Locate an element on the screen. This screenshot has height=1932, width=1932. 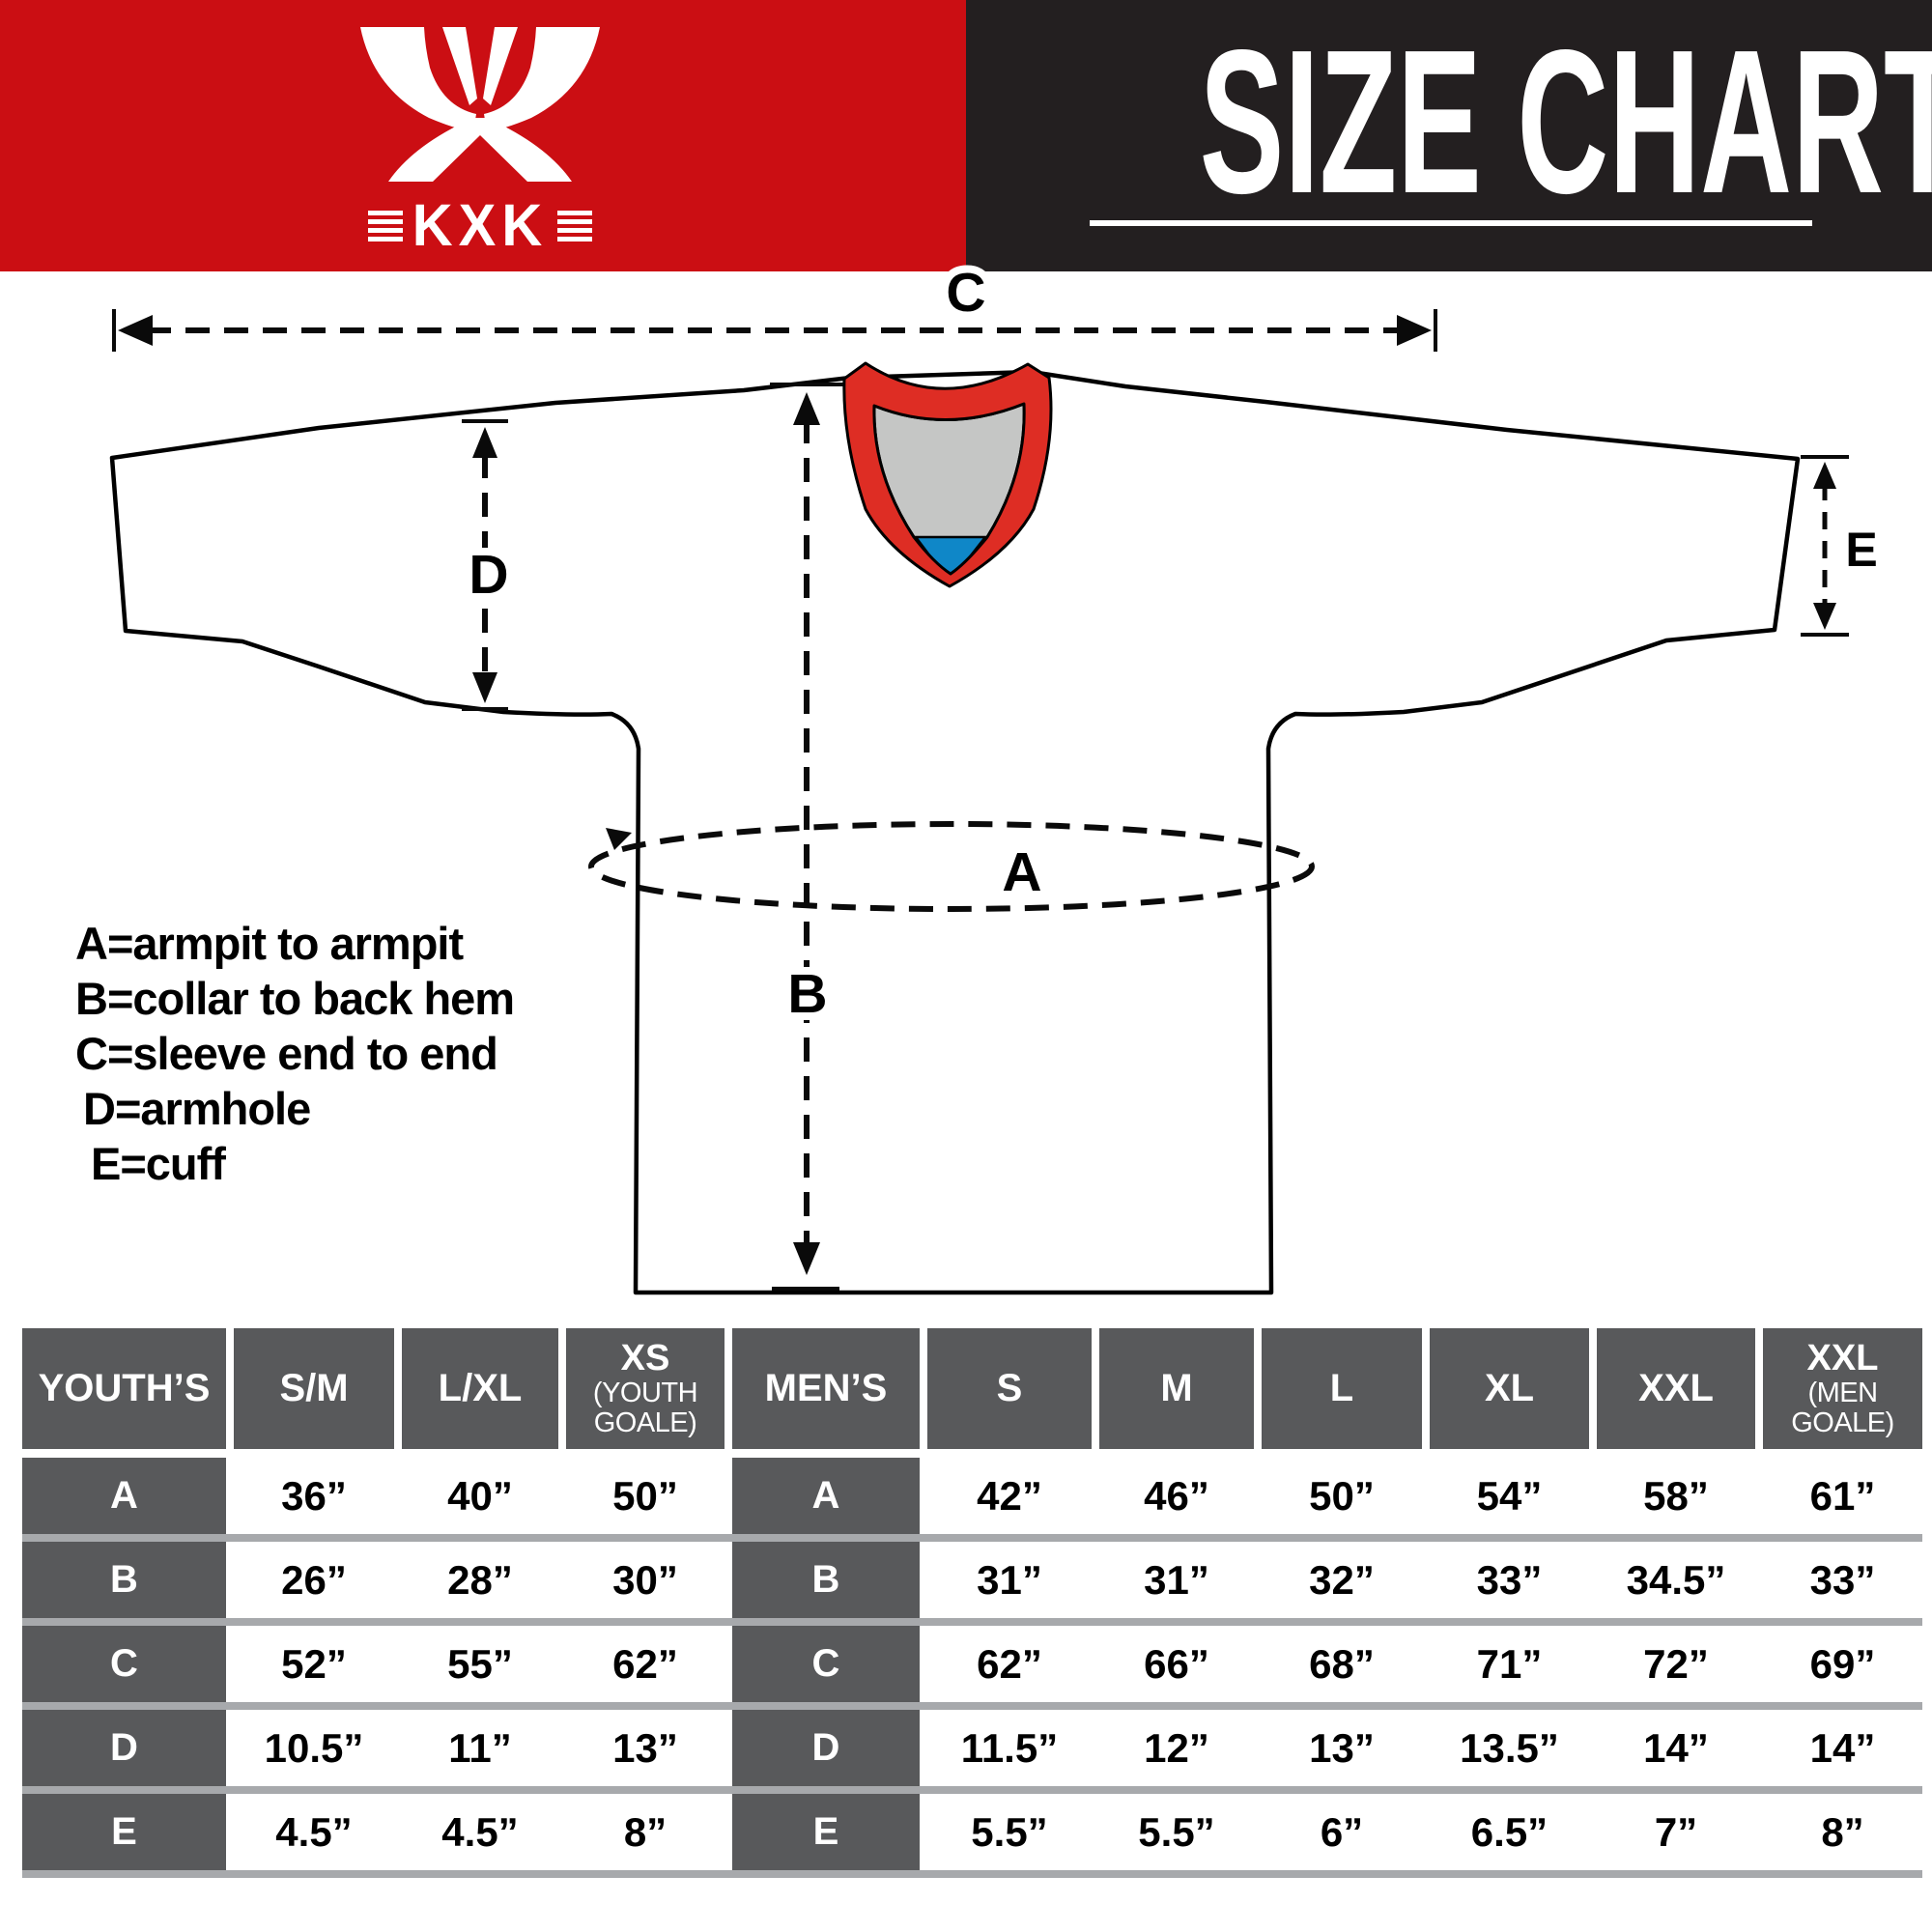
youth-goalie-size: XS is located at coordinates (645, 1357).